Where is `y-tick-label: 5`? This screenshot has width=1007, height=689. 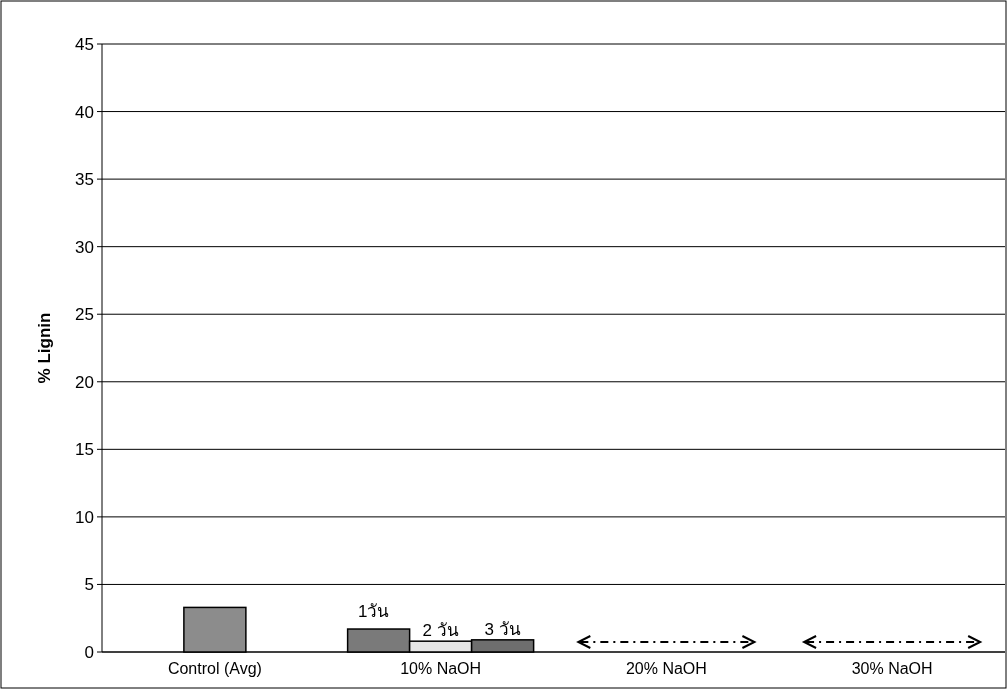 y-tick-label: 5 is located at coordinates (89, 585).